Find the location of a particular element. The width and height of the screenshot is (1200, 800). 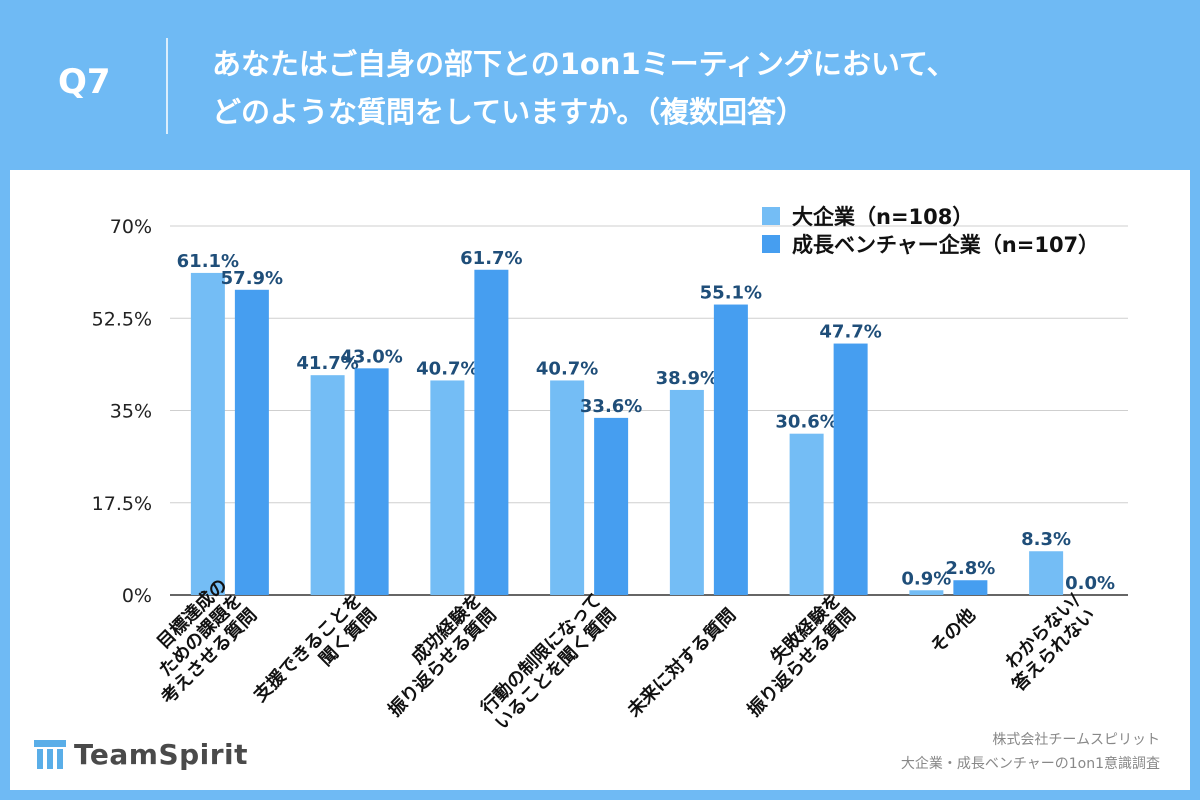

x-tick-label-line: 行動の制限になって is located at coordinates (541, 654).